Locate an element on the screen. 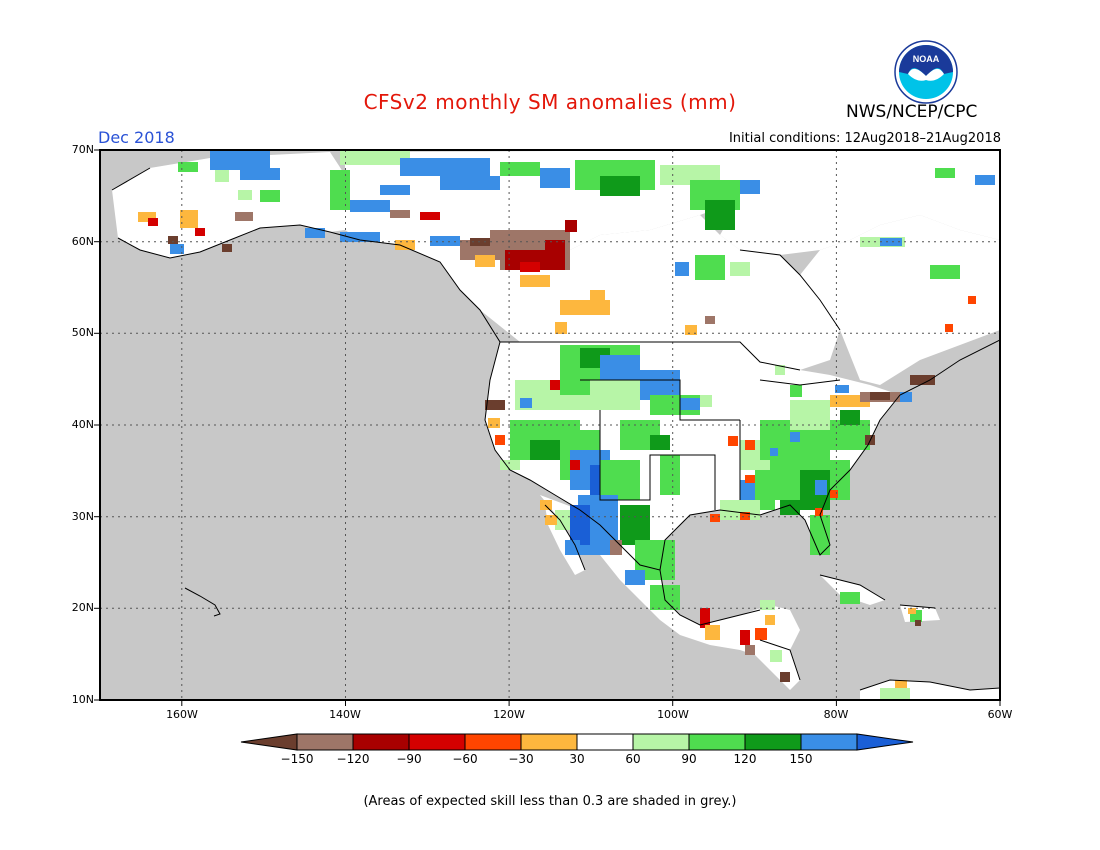 The image size is (1100, 850). noaa-logo: NOAA is located at coordinates (926, 72).